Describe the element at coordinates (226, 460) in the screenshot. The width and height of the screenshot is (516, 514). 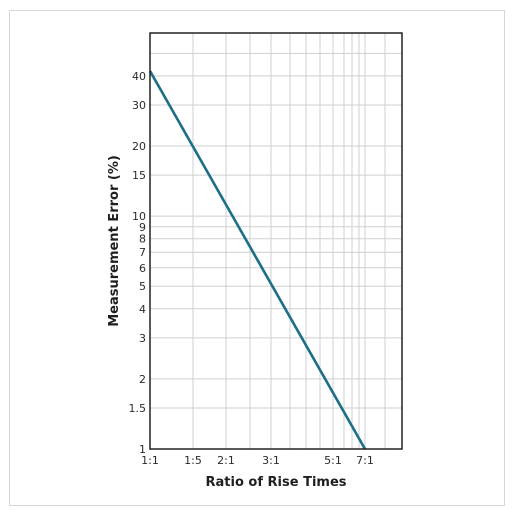
I see `x-tick-label: 2:1` at that location.